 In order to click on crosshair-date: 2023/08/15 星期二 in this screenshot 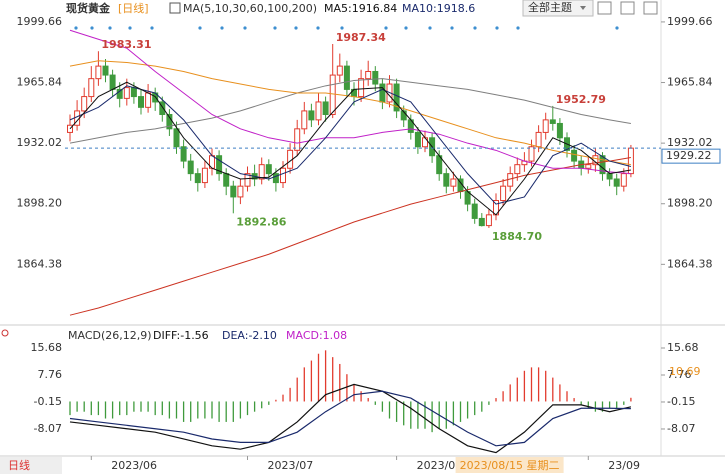, I will do `click(510, 465)`.